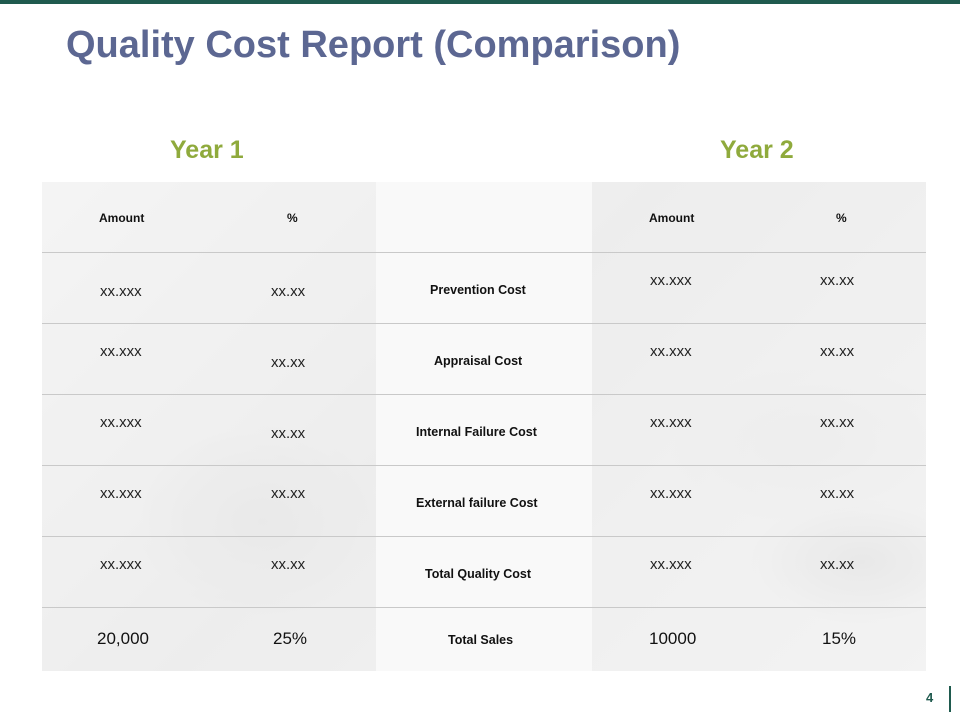 The height and width of the screenshot is (720, 960). What do you see at coordinates (930, 697) in the screenshot?
I see `page-number: 4` at bounding box center [930, 697].